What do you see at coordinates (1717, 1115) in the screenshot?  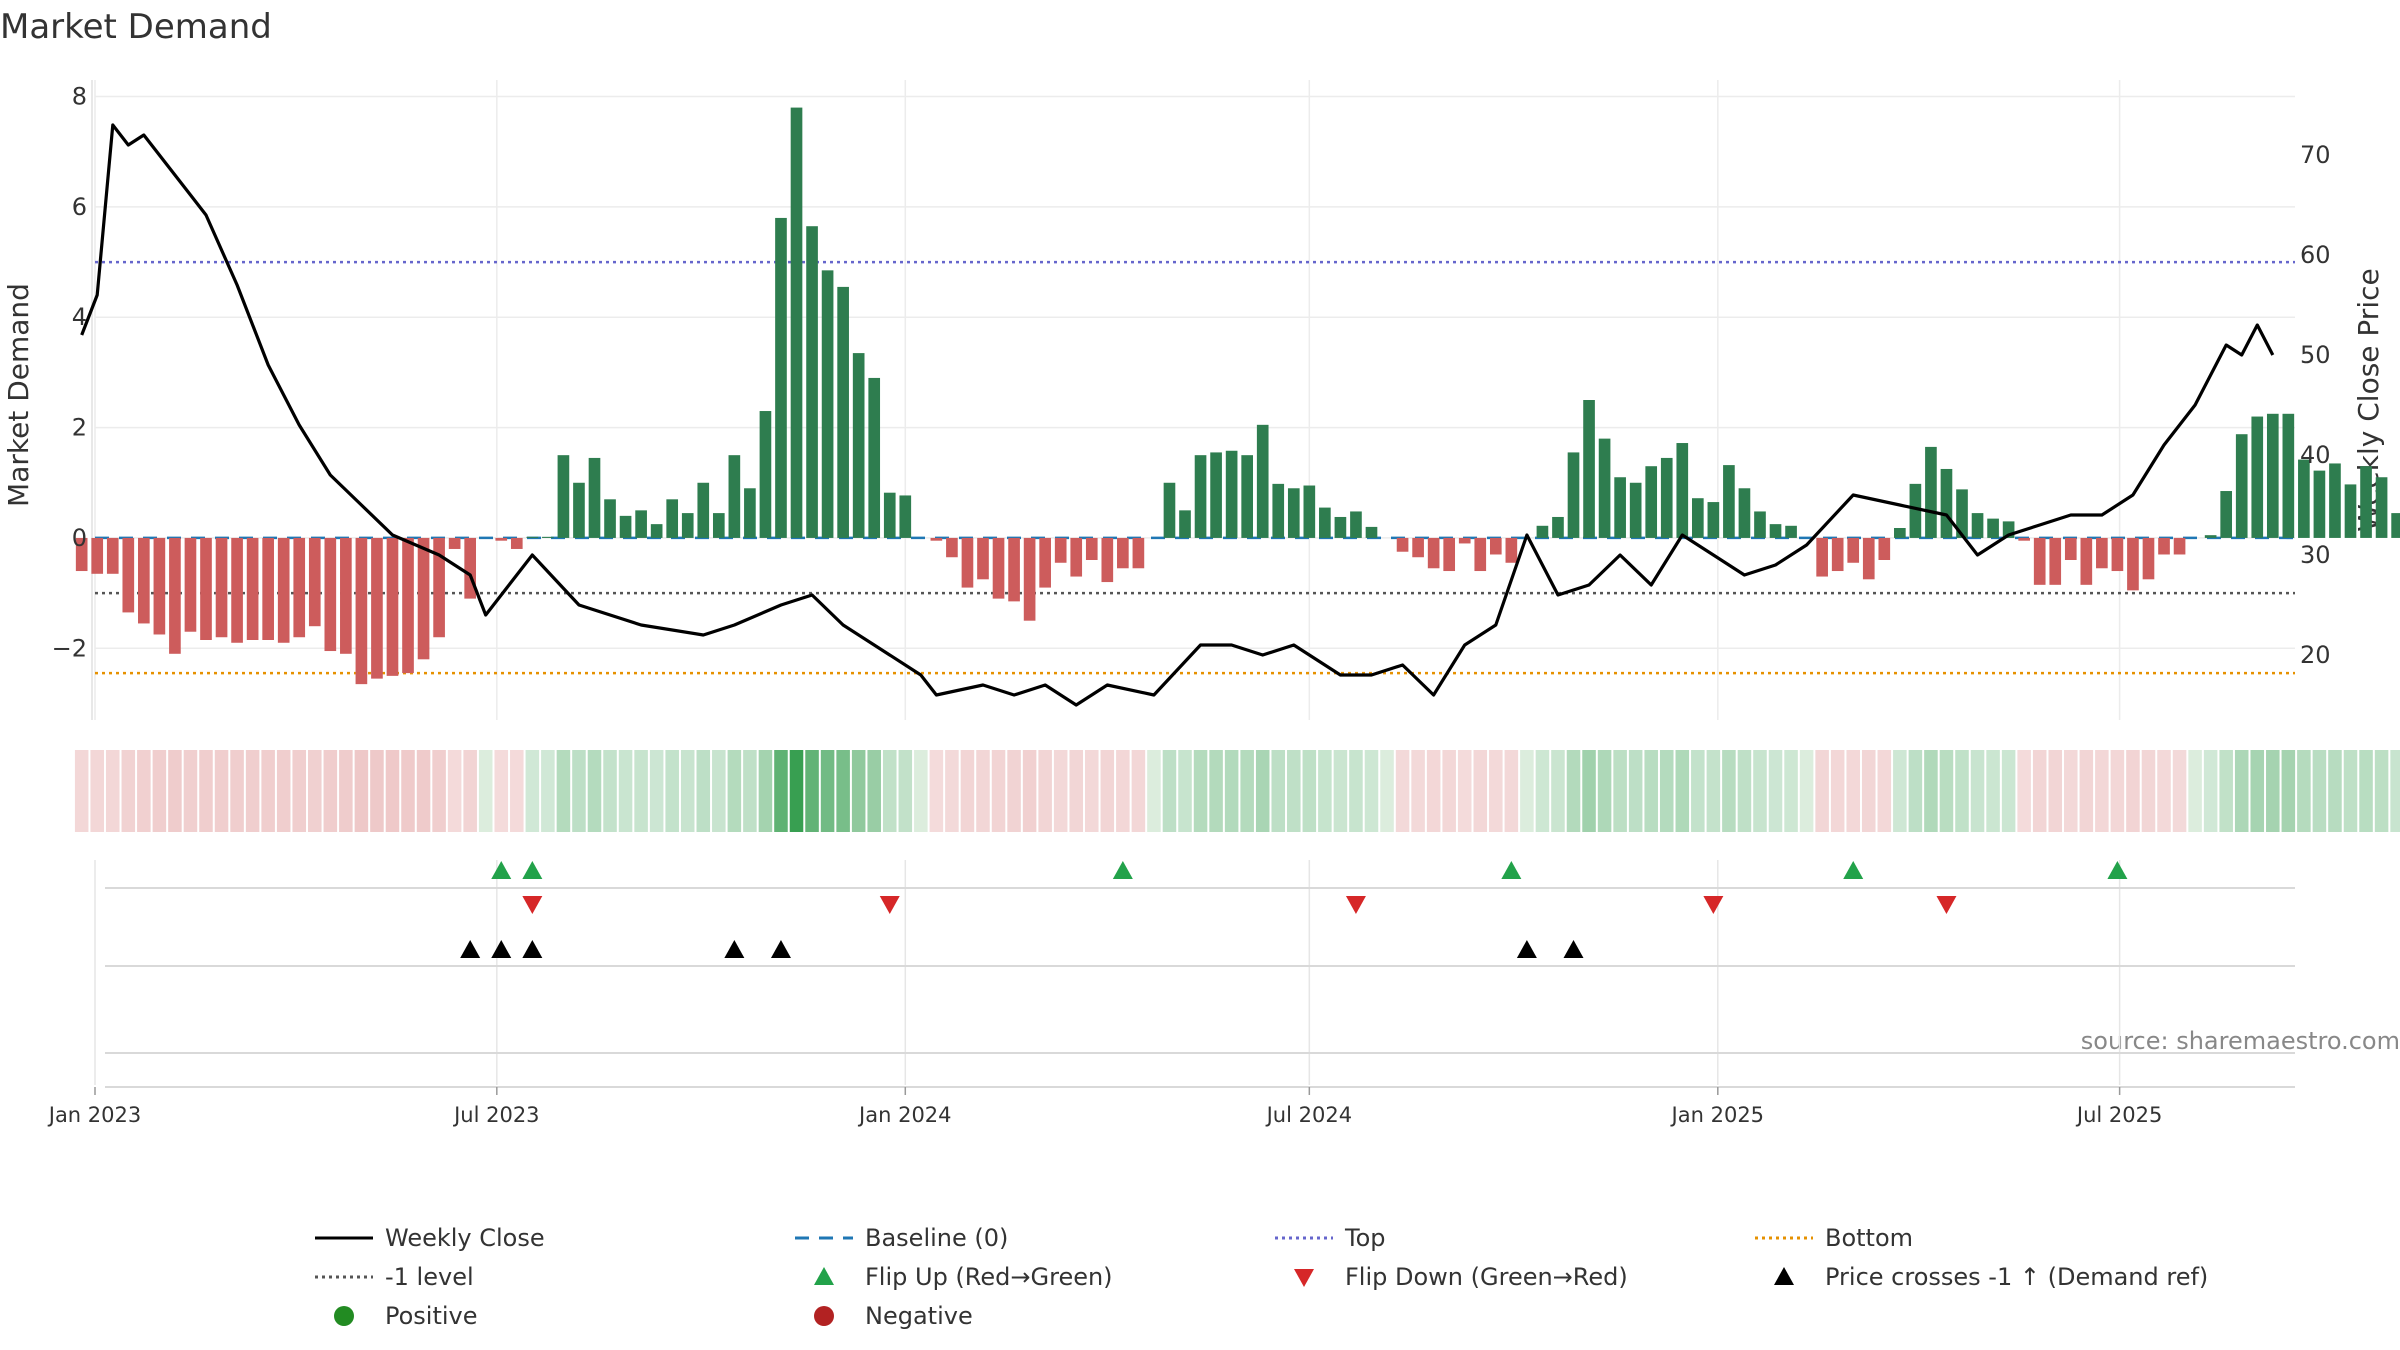 I see `x-tick-label: Jan 2025` at bounding box center [1717, 1115].